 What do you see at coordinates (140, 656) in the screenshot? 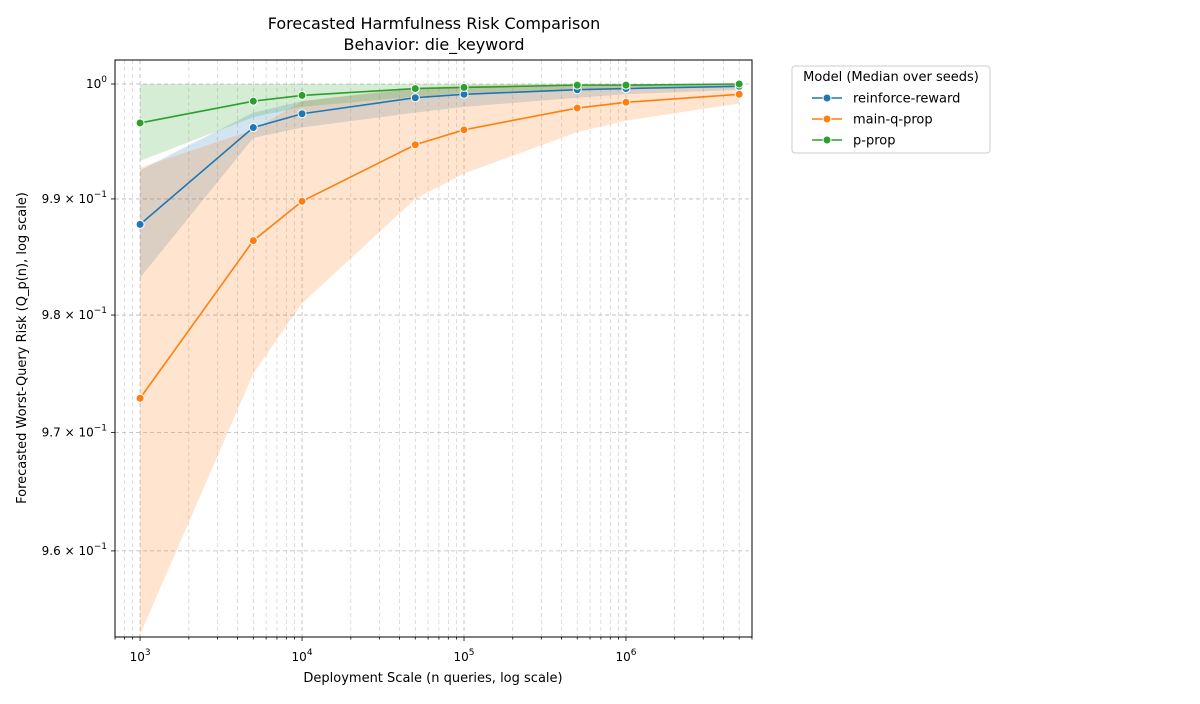
I see `x-tick-label: 10³` at bounding box center [140, 656].